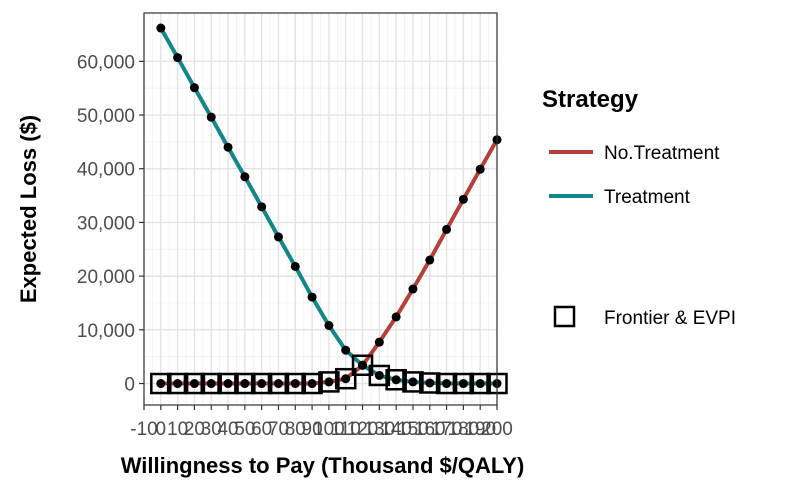 The height and width of the screenshot is (494, 800). I want to click on y-tick-label: 40,000, so click(106, 170).